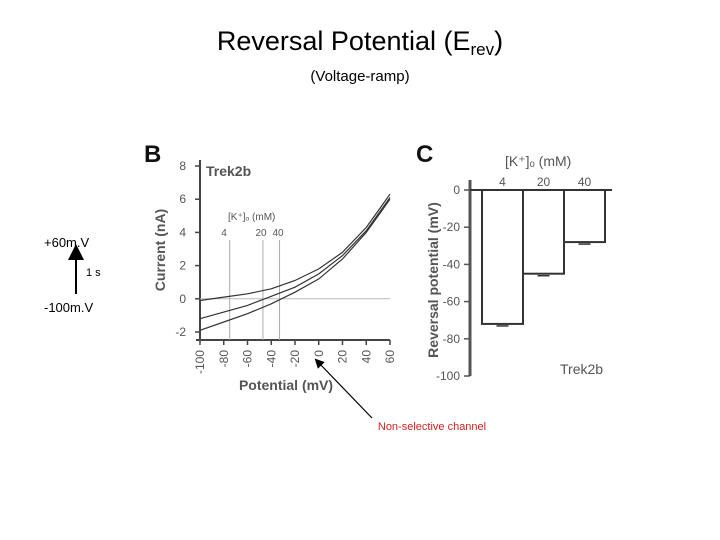  I want to click on ramp-bottom-voltage: -100m.V, so click(69, 307).